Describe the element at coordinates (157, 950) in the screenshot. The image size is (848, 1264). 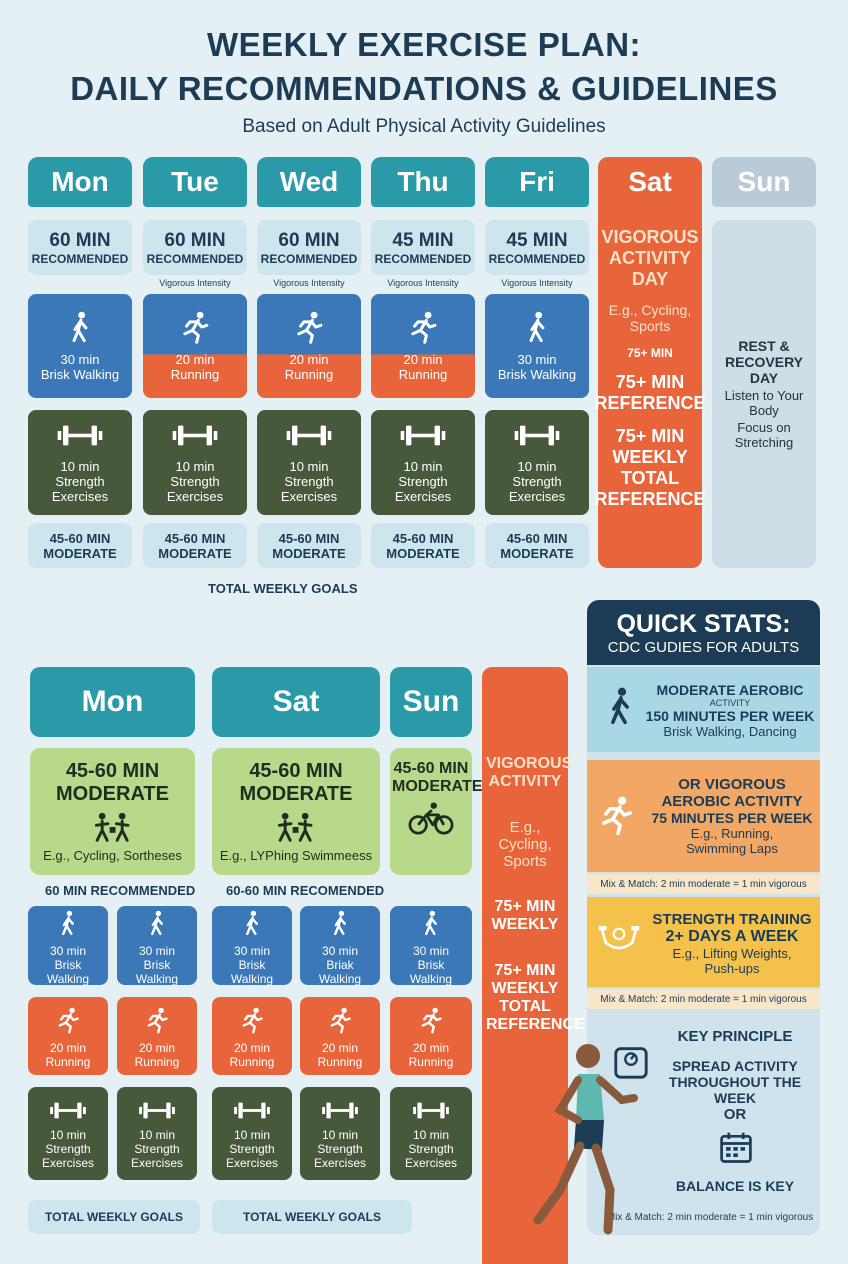
I see `duration: 30 min` at that location.